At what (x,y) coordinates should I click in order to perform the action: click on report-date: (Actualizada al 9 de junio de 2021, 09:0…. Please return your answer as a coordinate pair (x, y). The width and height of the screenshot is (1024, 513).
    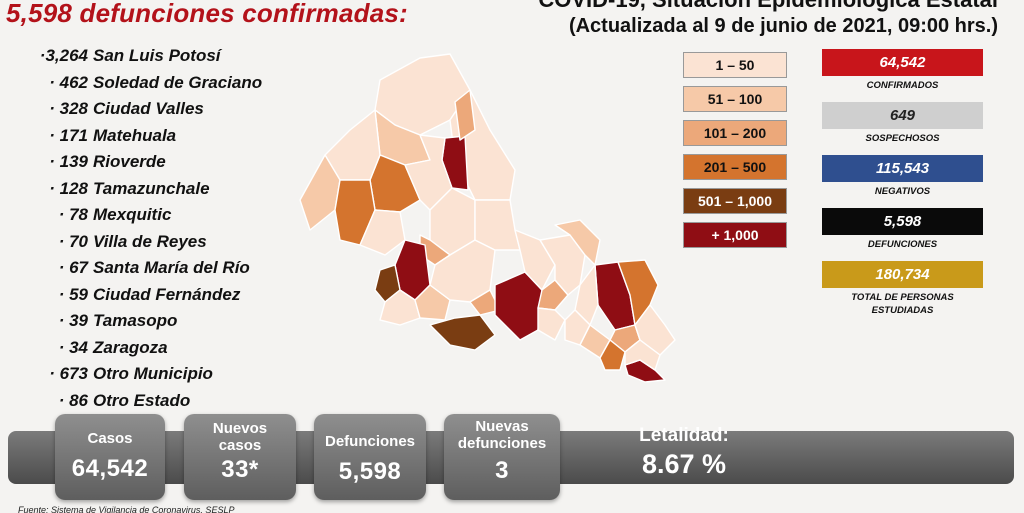
    Looking at the image, I should click on (783, 26).